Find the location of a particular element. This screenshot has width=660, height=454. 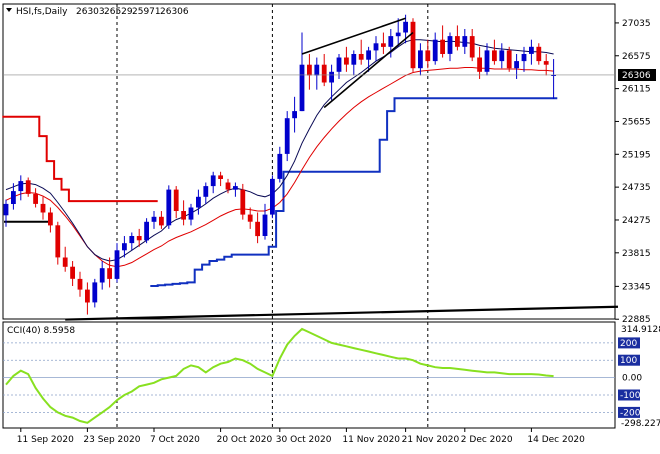

last-price-box is located at coordinates (637, 75).